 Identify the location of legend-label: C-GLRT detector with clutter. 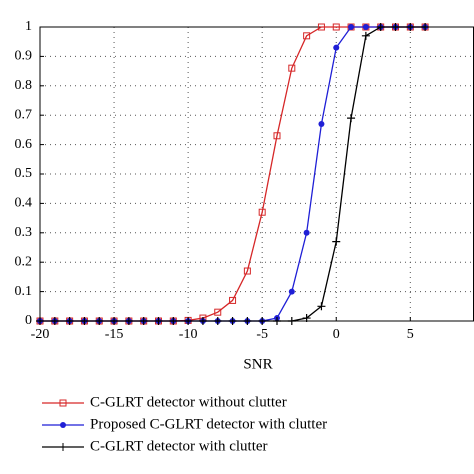
(179, 446).